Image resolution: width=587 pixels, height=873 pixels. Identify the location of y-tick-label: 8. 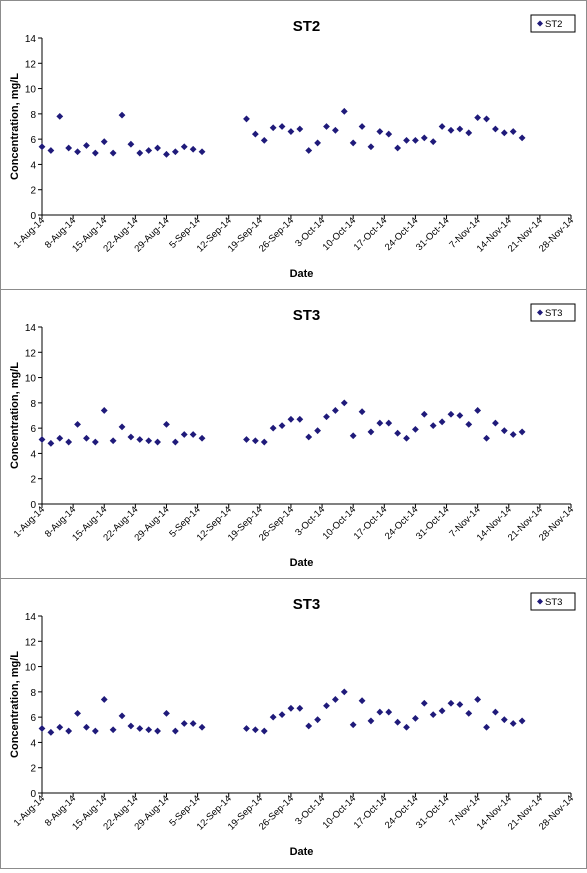
(33, 115).